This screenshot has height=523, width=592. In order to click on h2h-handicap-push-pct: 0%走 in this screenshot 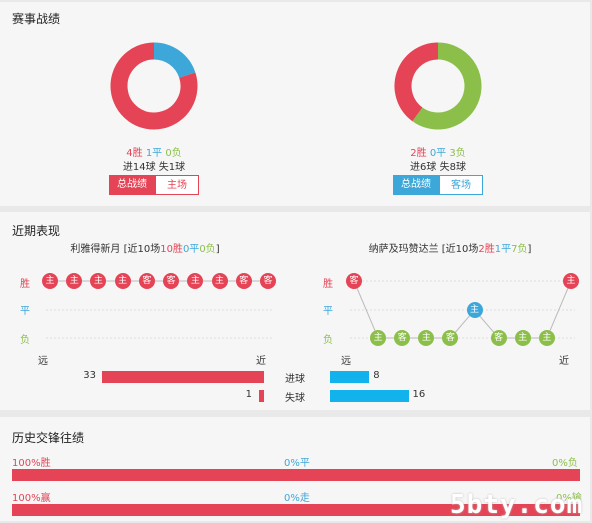, I will do `click(297, 498)`.